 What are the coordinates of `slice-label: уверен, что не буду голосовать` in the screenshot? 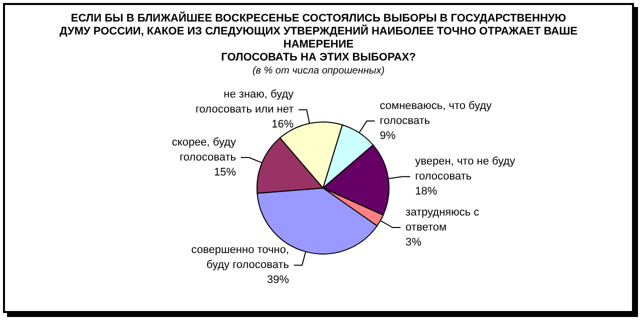 It's located at (465, 169).